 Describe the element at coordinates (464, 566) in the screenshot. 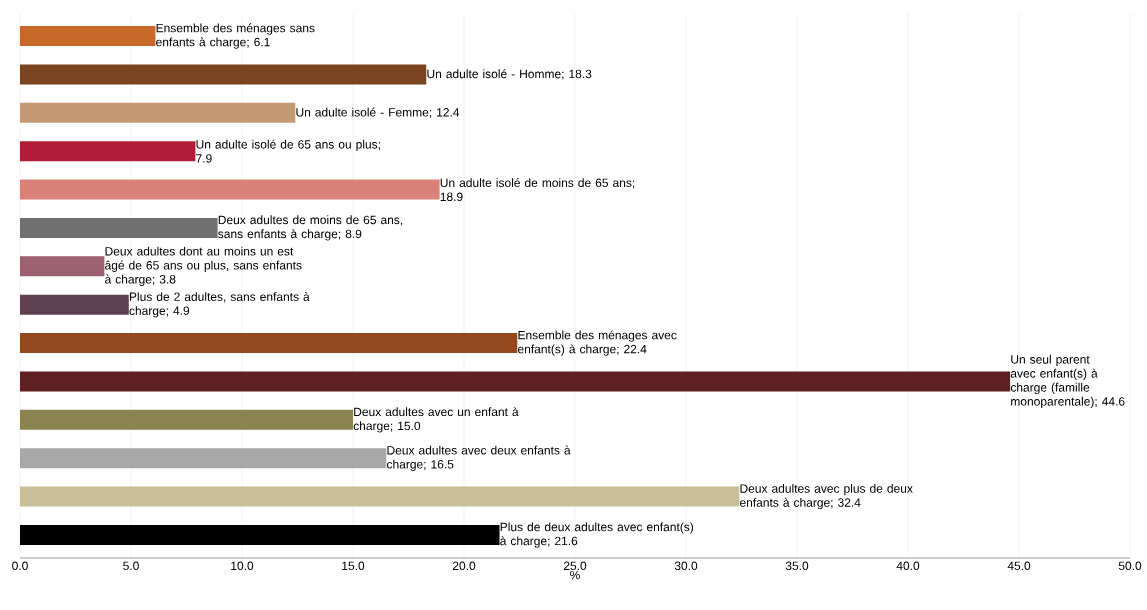

I see `x-tick-label: 20.0` at that location.